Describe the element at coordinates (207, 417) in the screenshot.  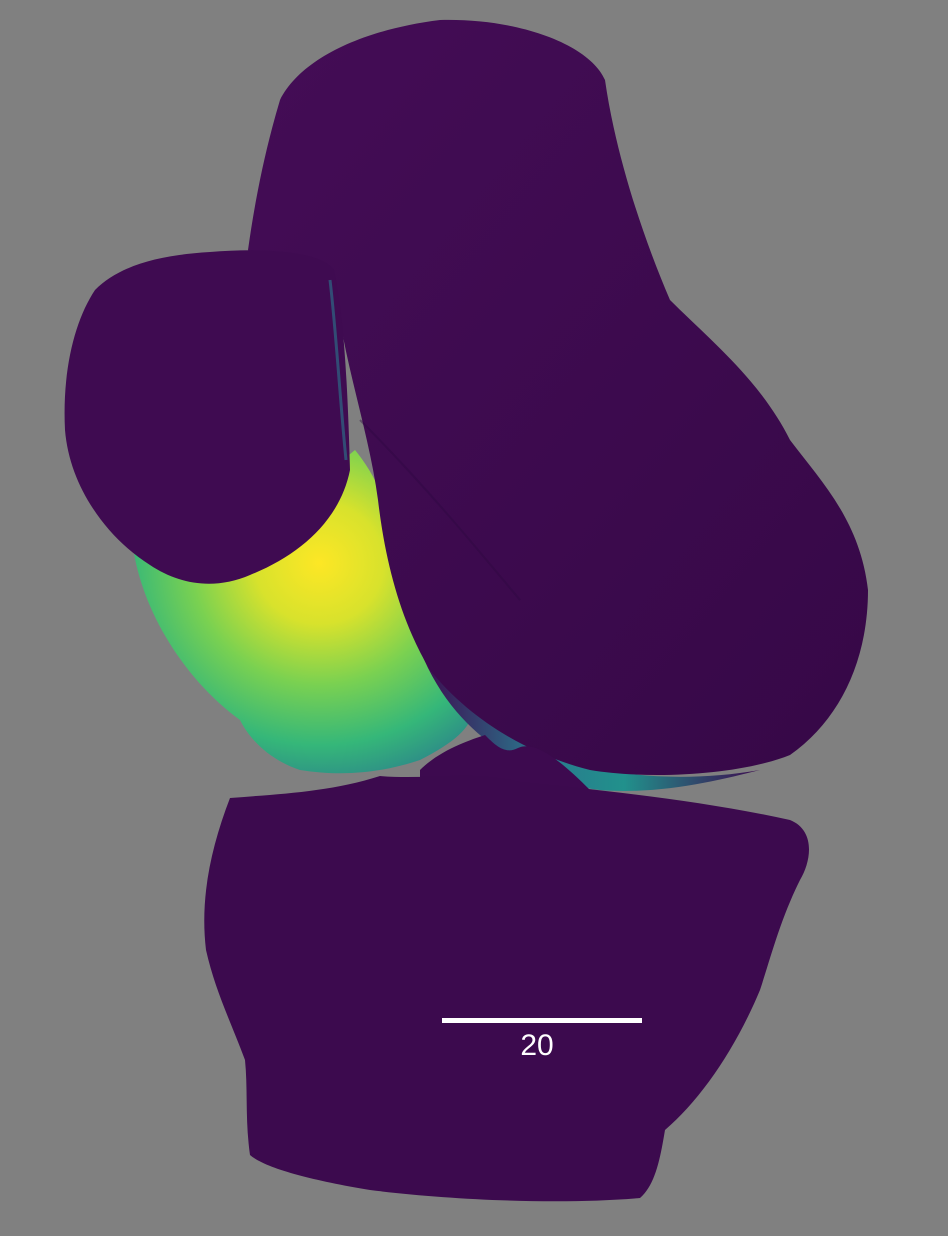
I see `patella` at that location.